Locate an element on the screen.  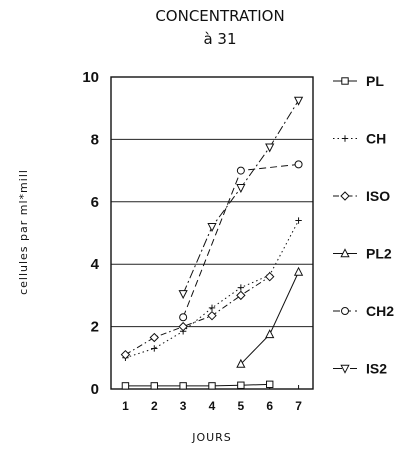
series-line-is2 is located at coordinates (240, 197).